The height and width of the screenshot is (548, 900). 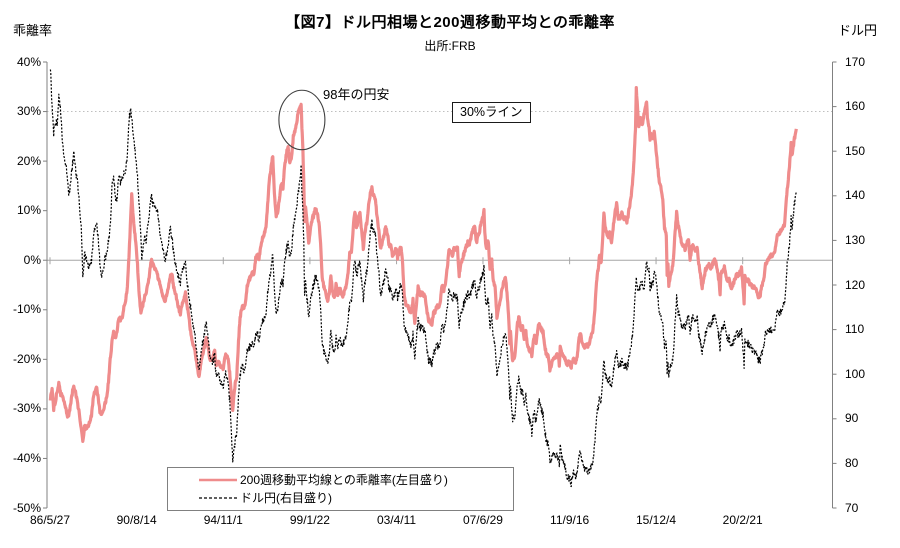 I want to click on right-axis-tick-label: 80, so click(x=852, y=462).